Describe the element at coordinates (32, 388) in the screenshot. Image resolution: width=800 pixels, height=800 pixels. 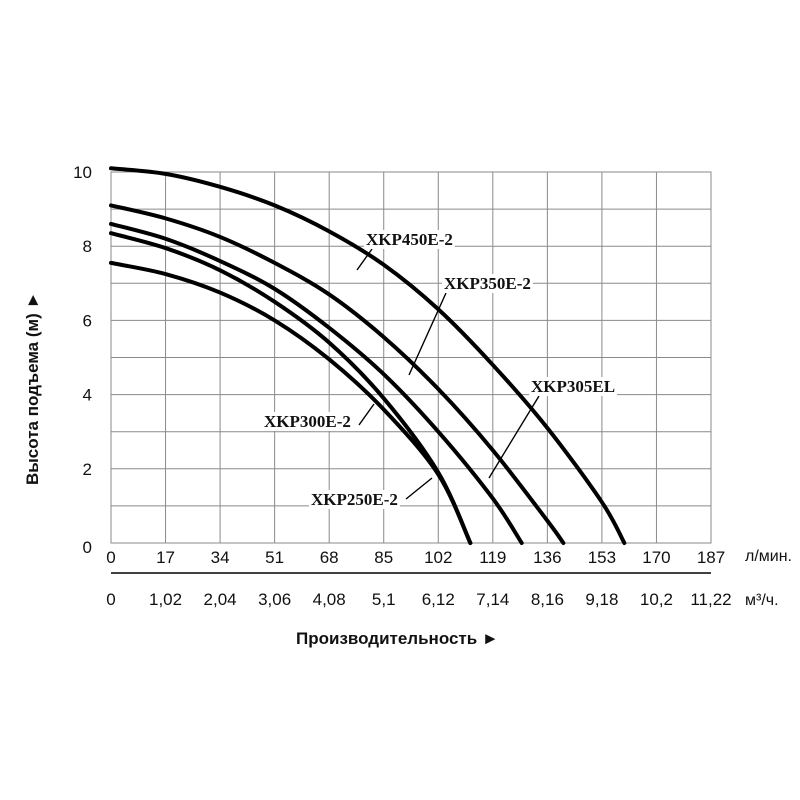
I see `y-axis-title: Высота подъема (м) ►` at that location.